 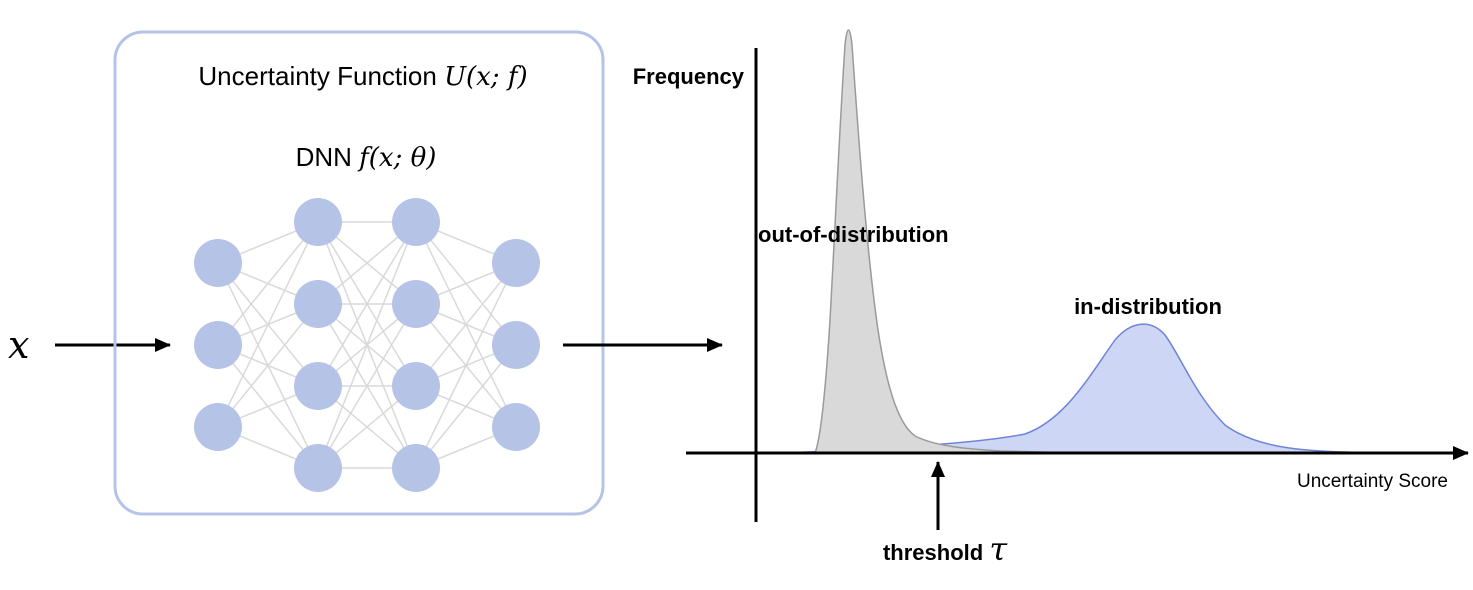 I want to click on threshold-label: threshold τ, so click(x=945, y=549).